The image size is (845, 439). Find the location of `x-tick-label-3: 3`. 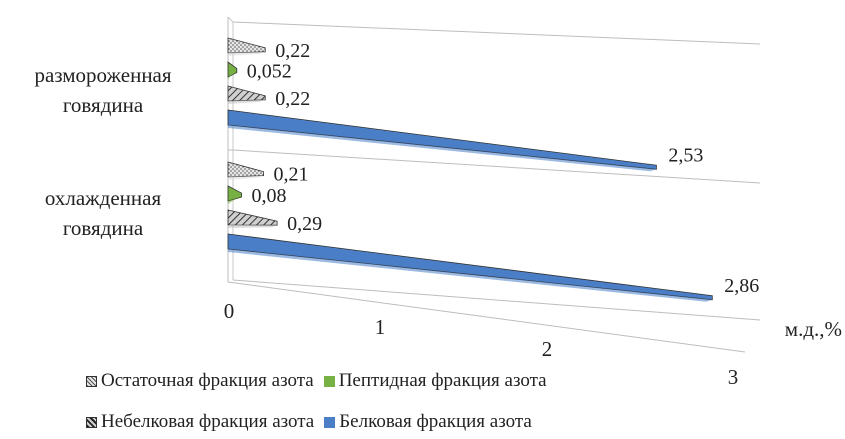

x-tick-label-3: 3 is located at coordinates (733, 377).